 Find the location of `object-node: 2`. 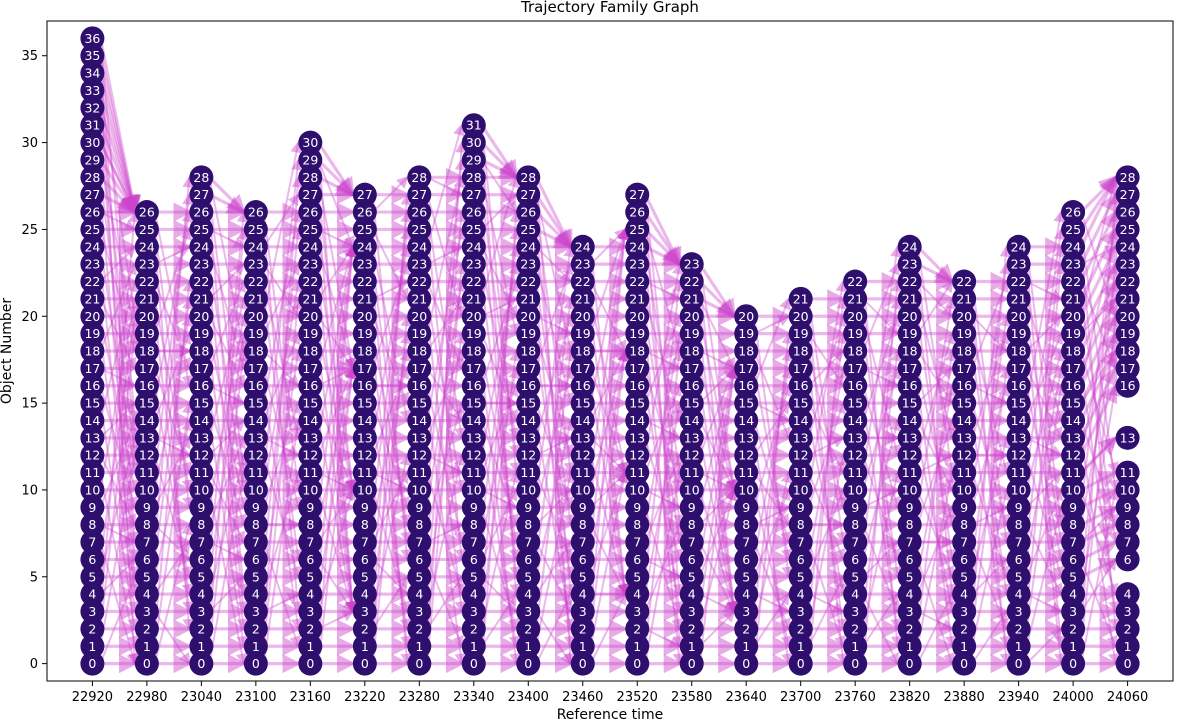

object-node: 2 is located at coordinates (92, 628).